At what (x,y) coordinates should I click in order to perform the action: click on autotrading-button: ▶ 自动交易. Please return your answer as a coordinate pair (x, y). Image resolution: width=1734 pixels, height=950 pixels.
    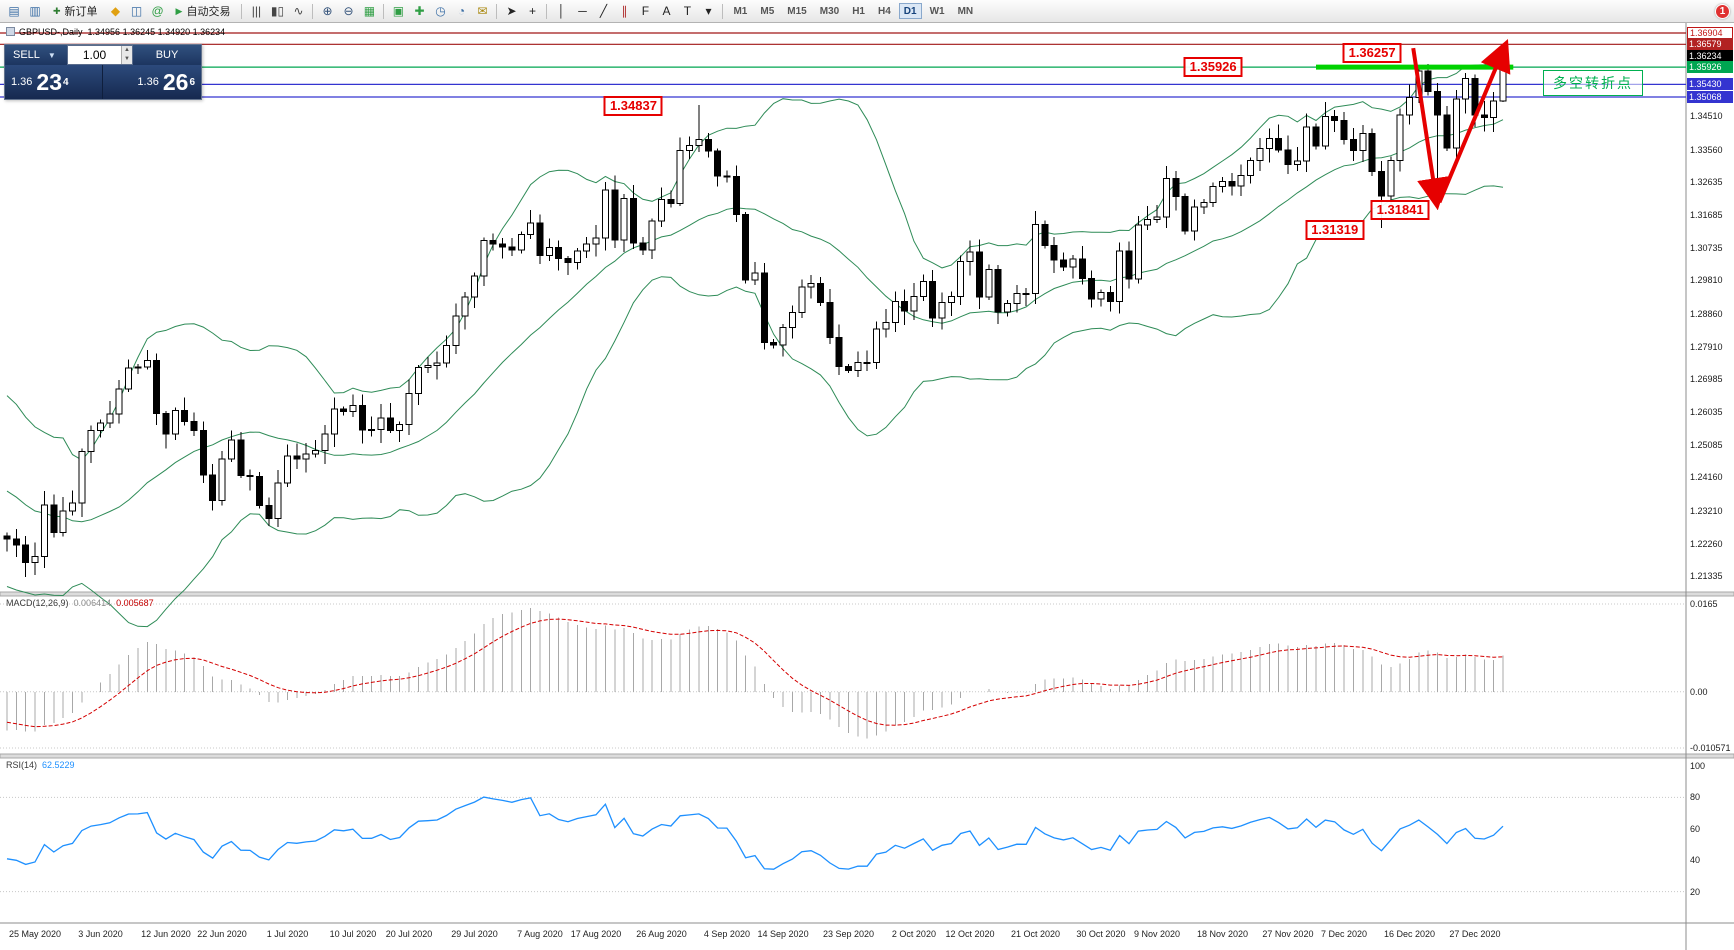
    Looking at the image, I should click on (203, 11).